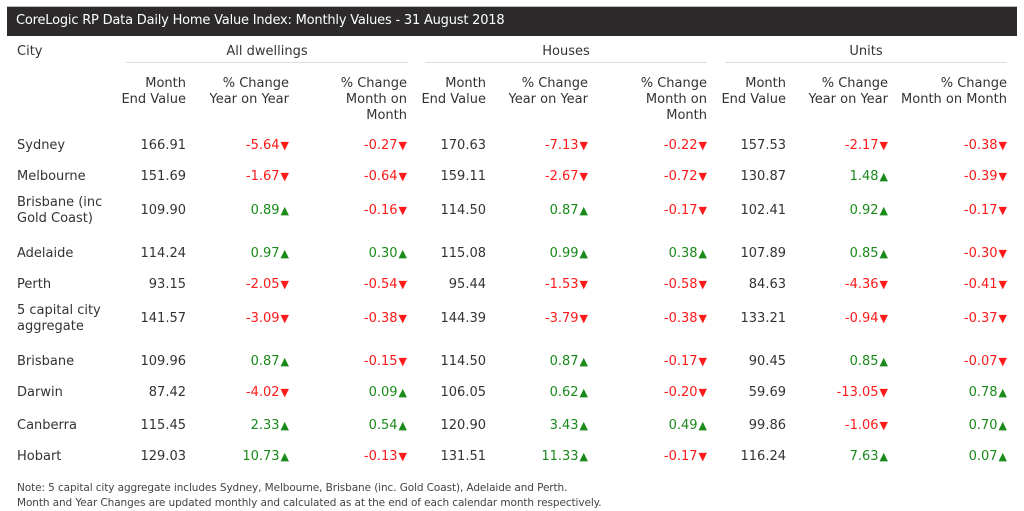  Describe the element at coordinates (767, 425) in the screenshot. I see `units-month-end-value: 99.86` at that location.